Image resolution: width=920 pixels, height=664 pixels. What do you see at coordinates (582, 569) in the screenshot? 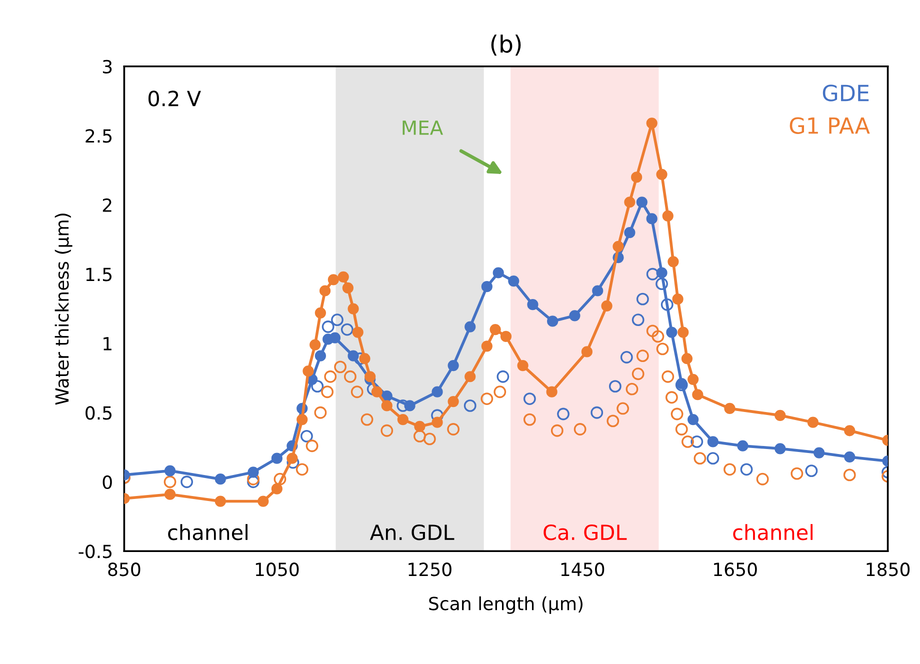
I see `x-tick-label: 1450` at bounding box center [582, 569].